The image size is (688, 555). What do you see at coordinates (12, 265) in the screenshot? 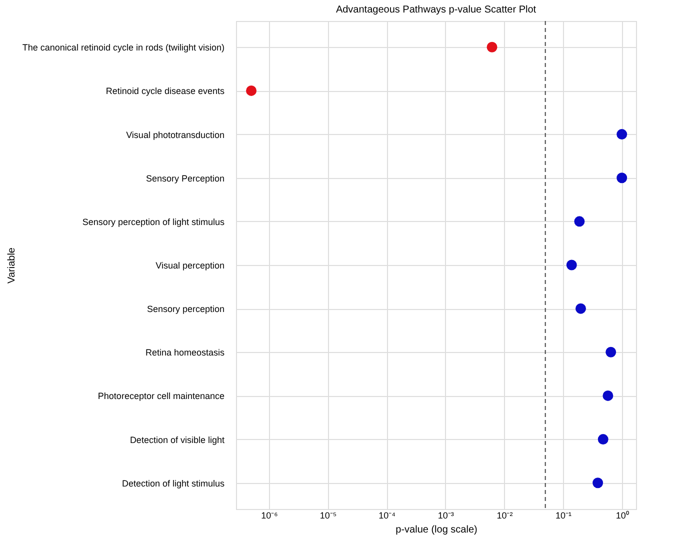
I see `y-axis-title: Variable` at bounding box center [12, 265].